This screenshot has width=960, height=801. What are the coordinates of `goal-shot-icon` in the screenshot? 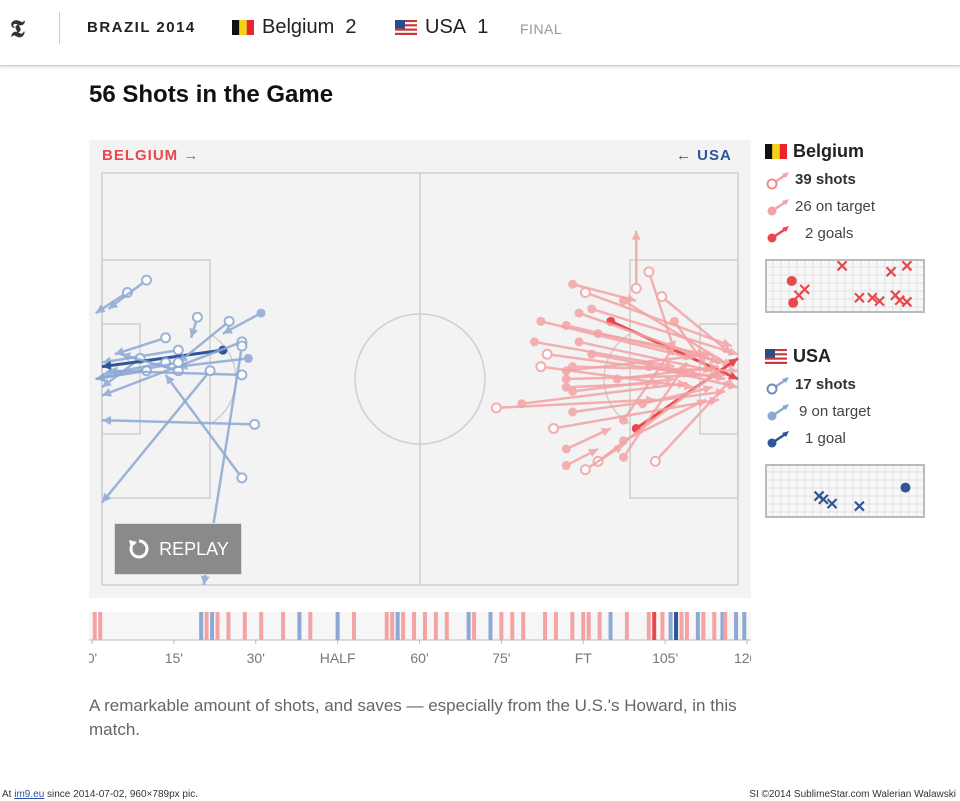 It's located at (778, 438).